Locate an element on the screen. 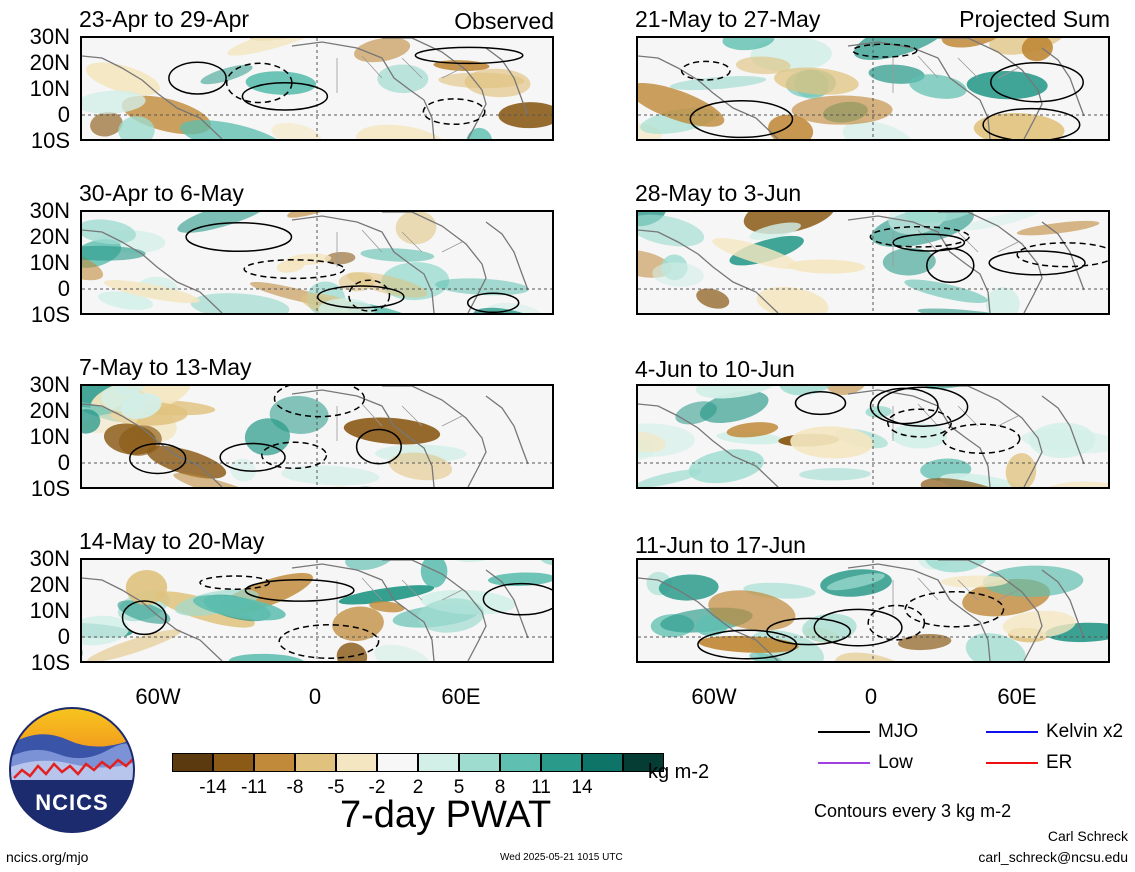  colorbar-tick-label: -14 is located at coordinates (213, 787).